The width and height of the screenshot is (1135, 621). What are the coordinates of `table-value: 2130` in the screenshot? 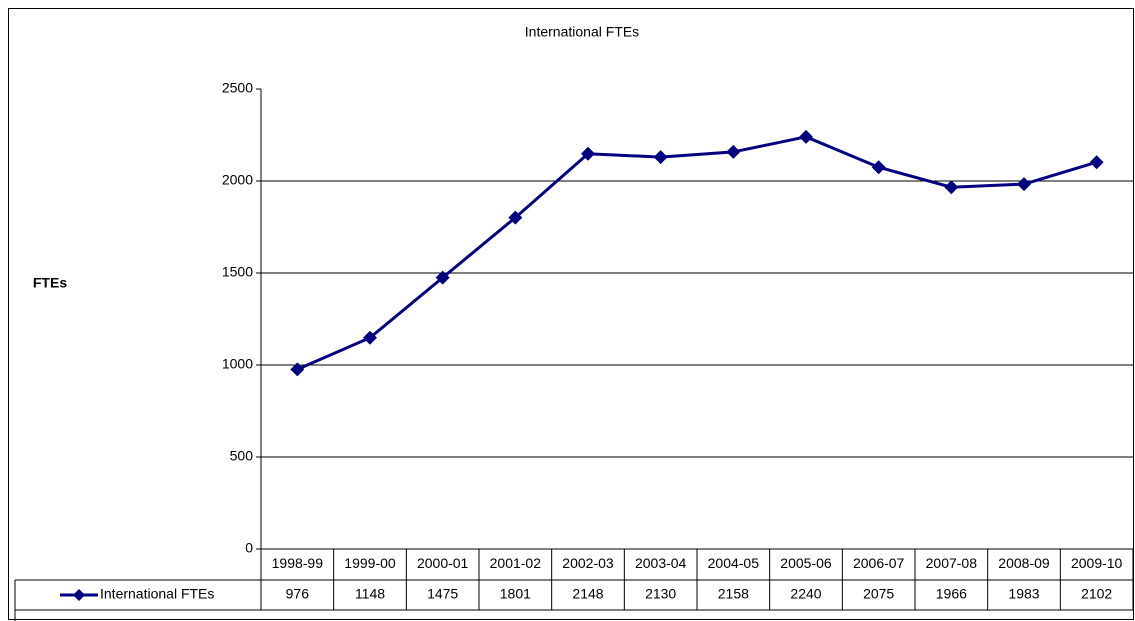 It's located at (660, 594).